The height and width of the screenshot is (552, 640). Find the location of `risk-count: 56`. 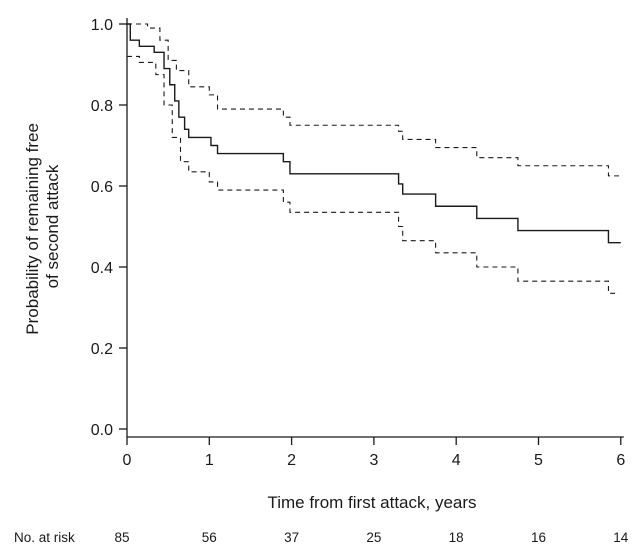

risk-count: 56 is located at coordinates (209, 537).